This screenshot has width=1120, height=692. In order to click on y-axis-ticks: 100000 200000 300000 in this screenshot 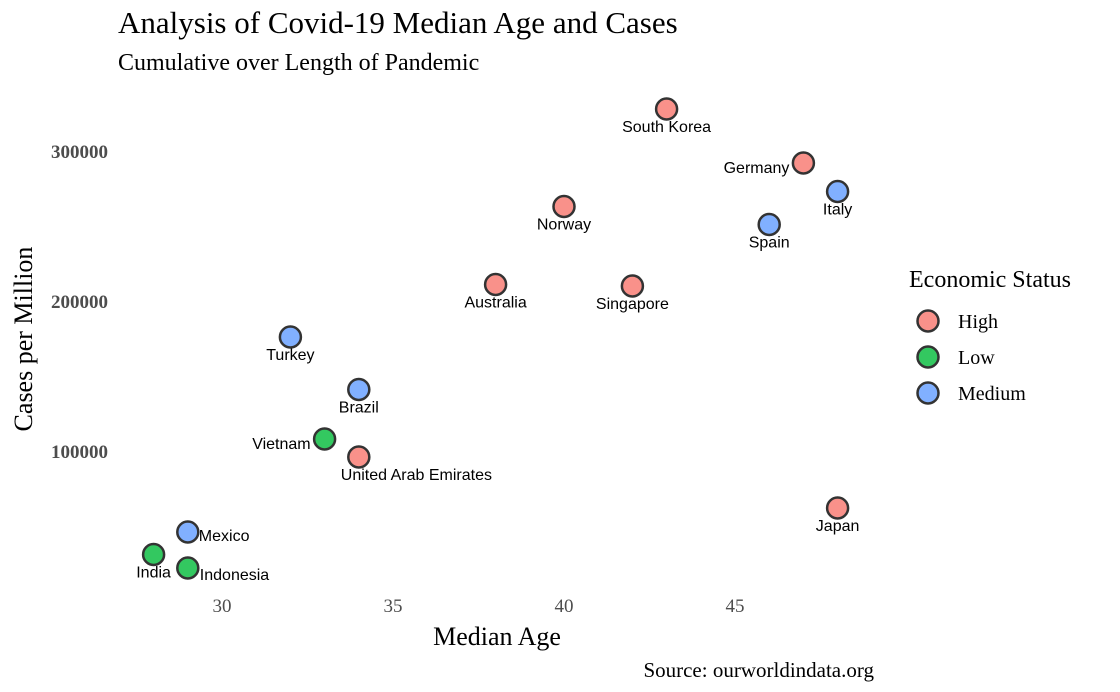, I will do `click(79, 302)`.